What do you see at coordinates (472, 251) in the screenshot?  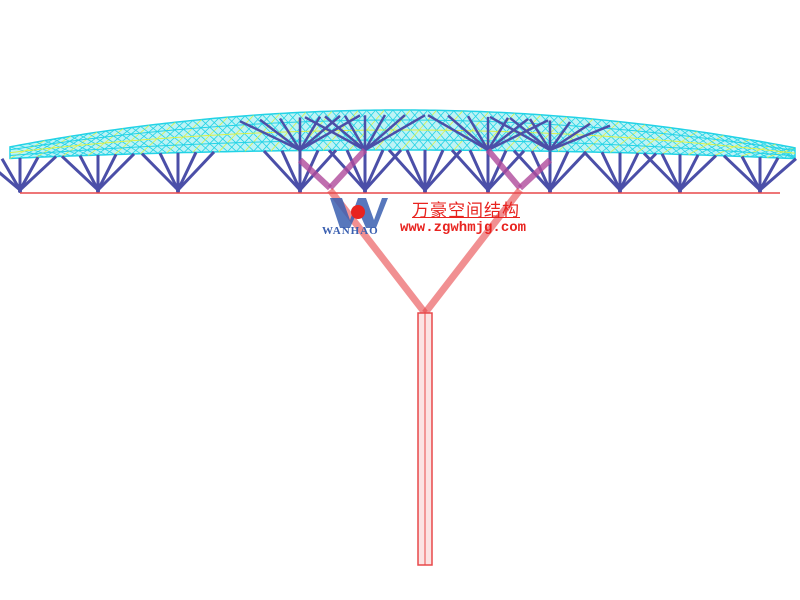 I see `y-arm-right` at bounding box center [472, 251].